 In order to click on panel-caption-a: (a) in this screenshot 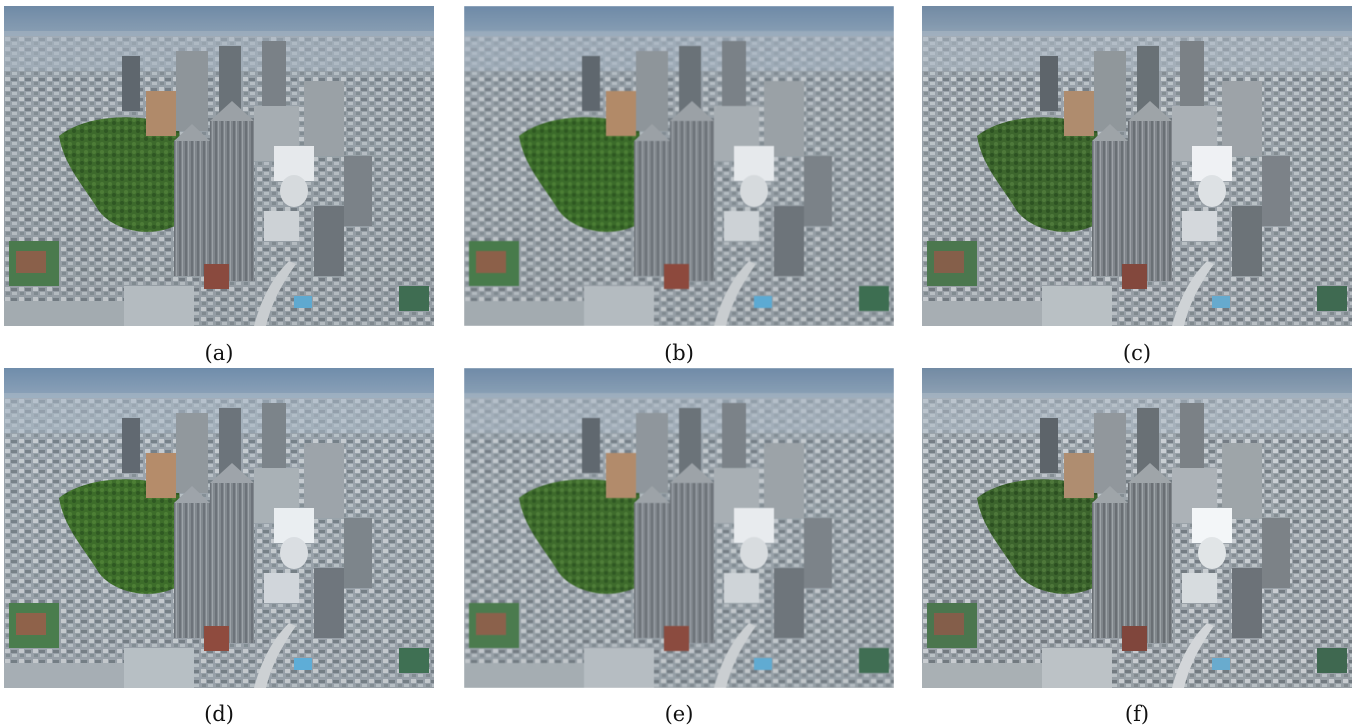, I will do `click(219, 353)`.